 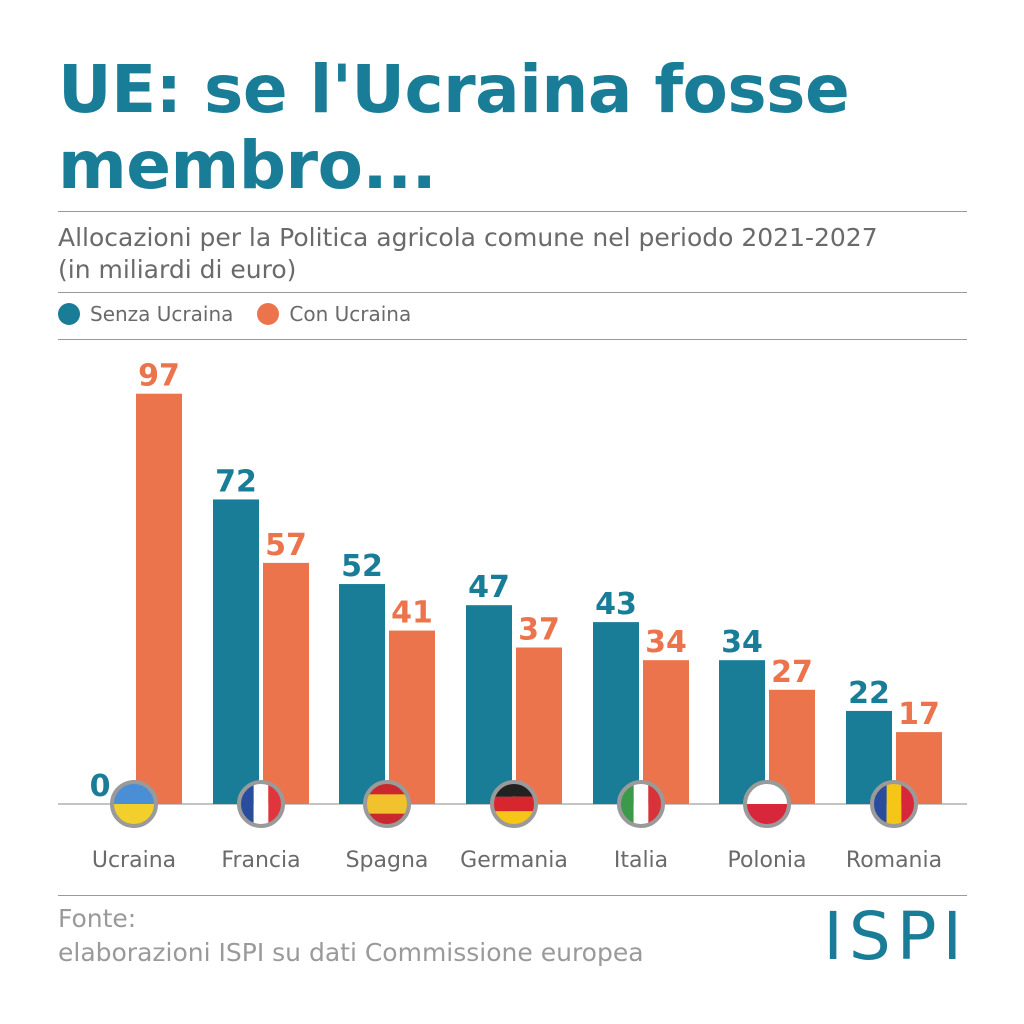 What do you see at coordinates (894, 860) in the screenshot?
I see `category-label: Romania` at bounding box center [894, 860].